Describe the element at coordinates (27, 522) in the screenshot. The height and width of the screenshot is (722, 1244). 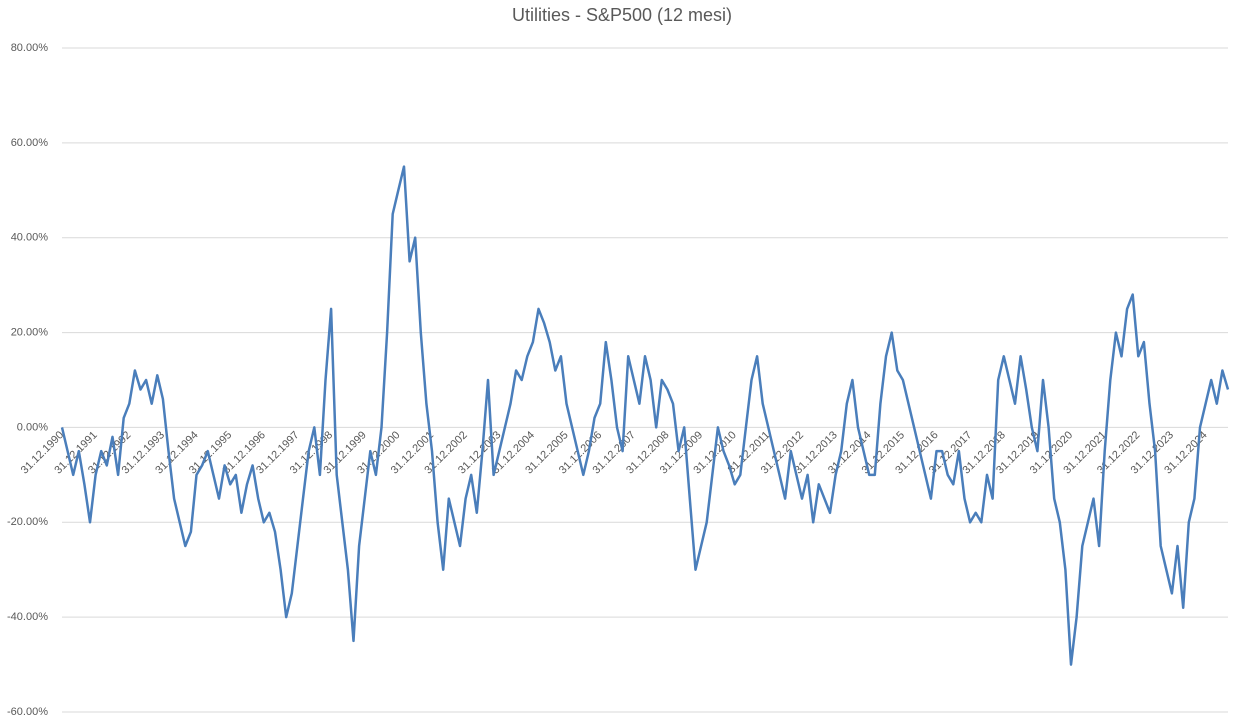
I see `y-tick-label: -20.00%` at that location.